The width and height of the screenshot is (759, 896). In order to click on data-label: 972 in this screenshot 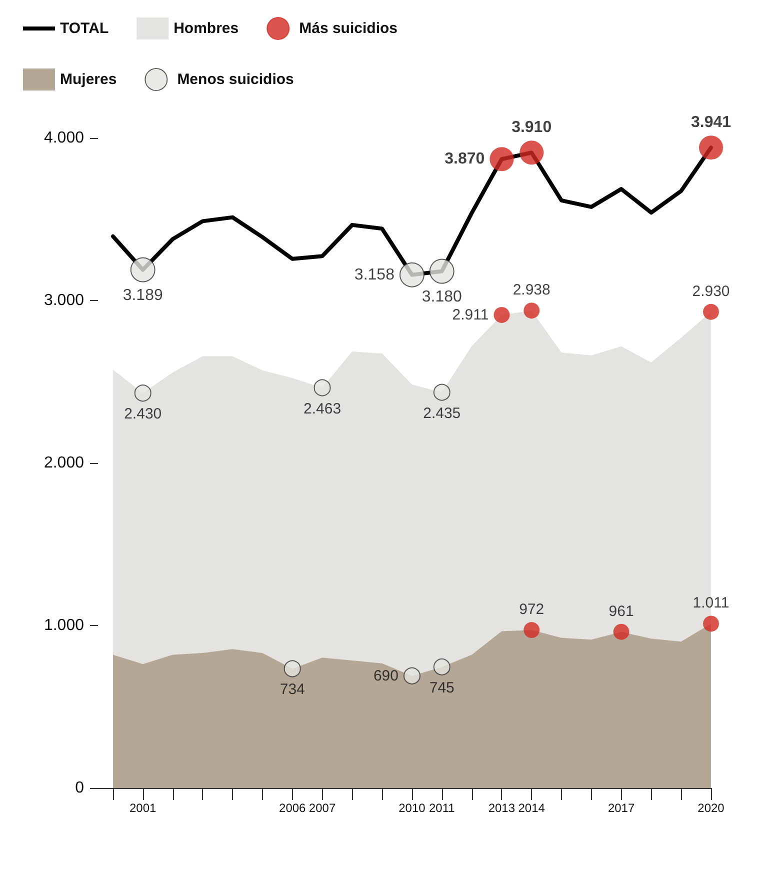, I will do `click(531, 609)`.